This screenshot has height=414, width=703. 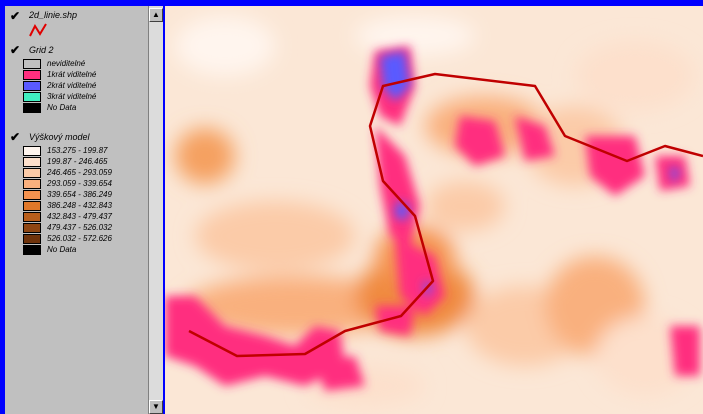 I want to click on vyskovy-model-legend-item: 199.87 - 246.465, so click(x=85, y=161).